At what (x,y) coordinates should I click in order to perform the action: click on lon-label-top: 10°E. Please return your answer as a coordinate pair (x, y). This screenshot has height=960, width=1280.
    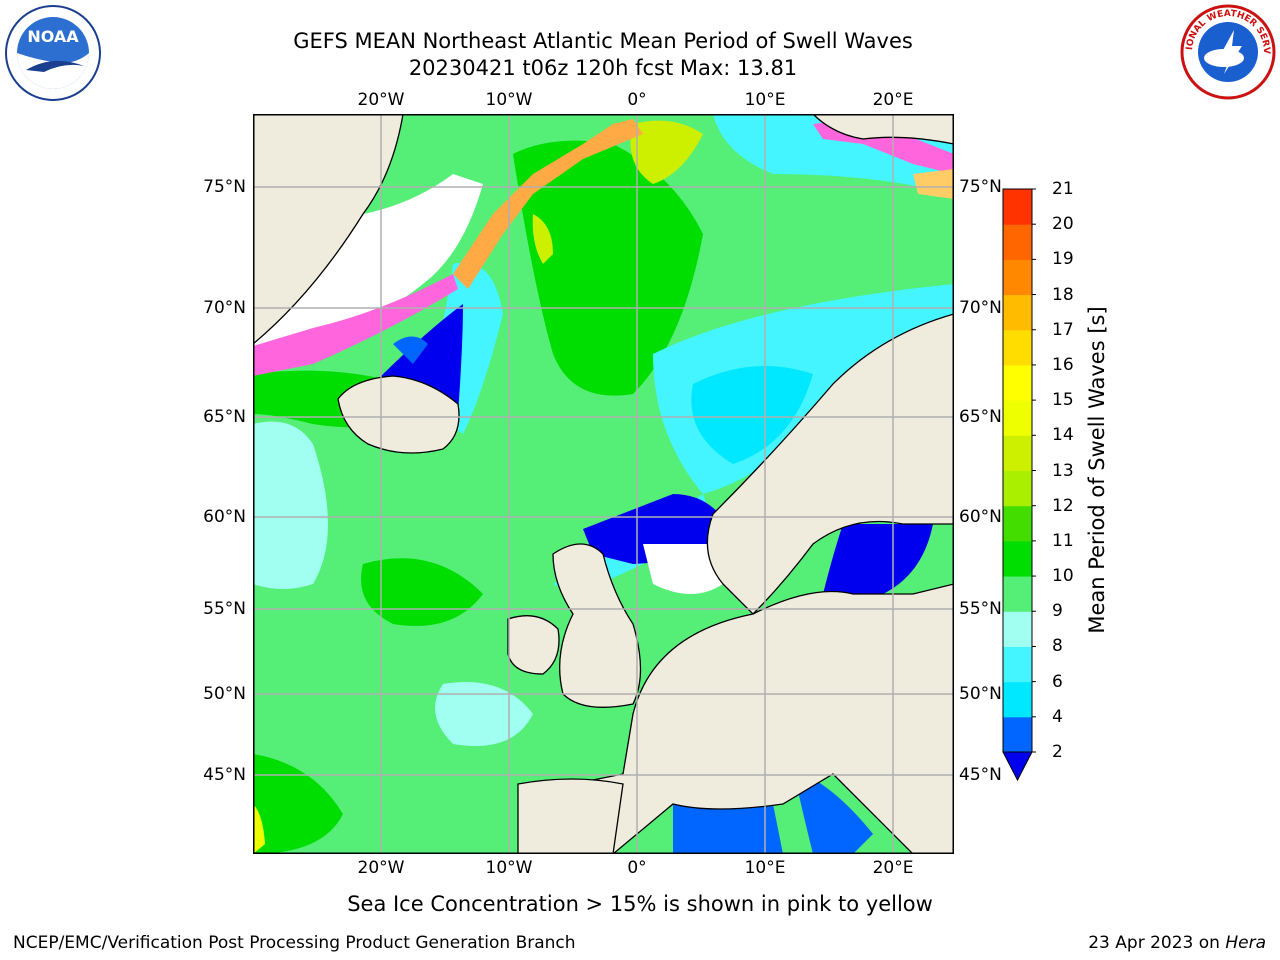
    Looking at the image, I should click on (765, 100).